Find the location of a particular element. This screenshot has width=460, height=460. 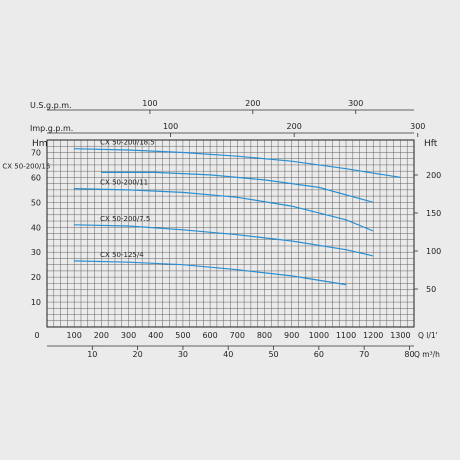

hm-tick-label: 50 is located at coordinates (36, 202).